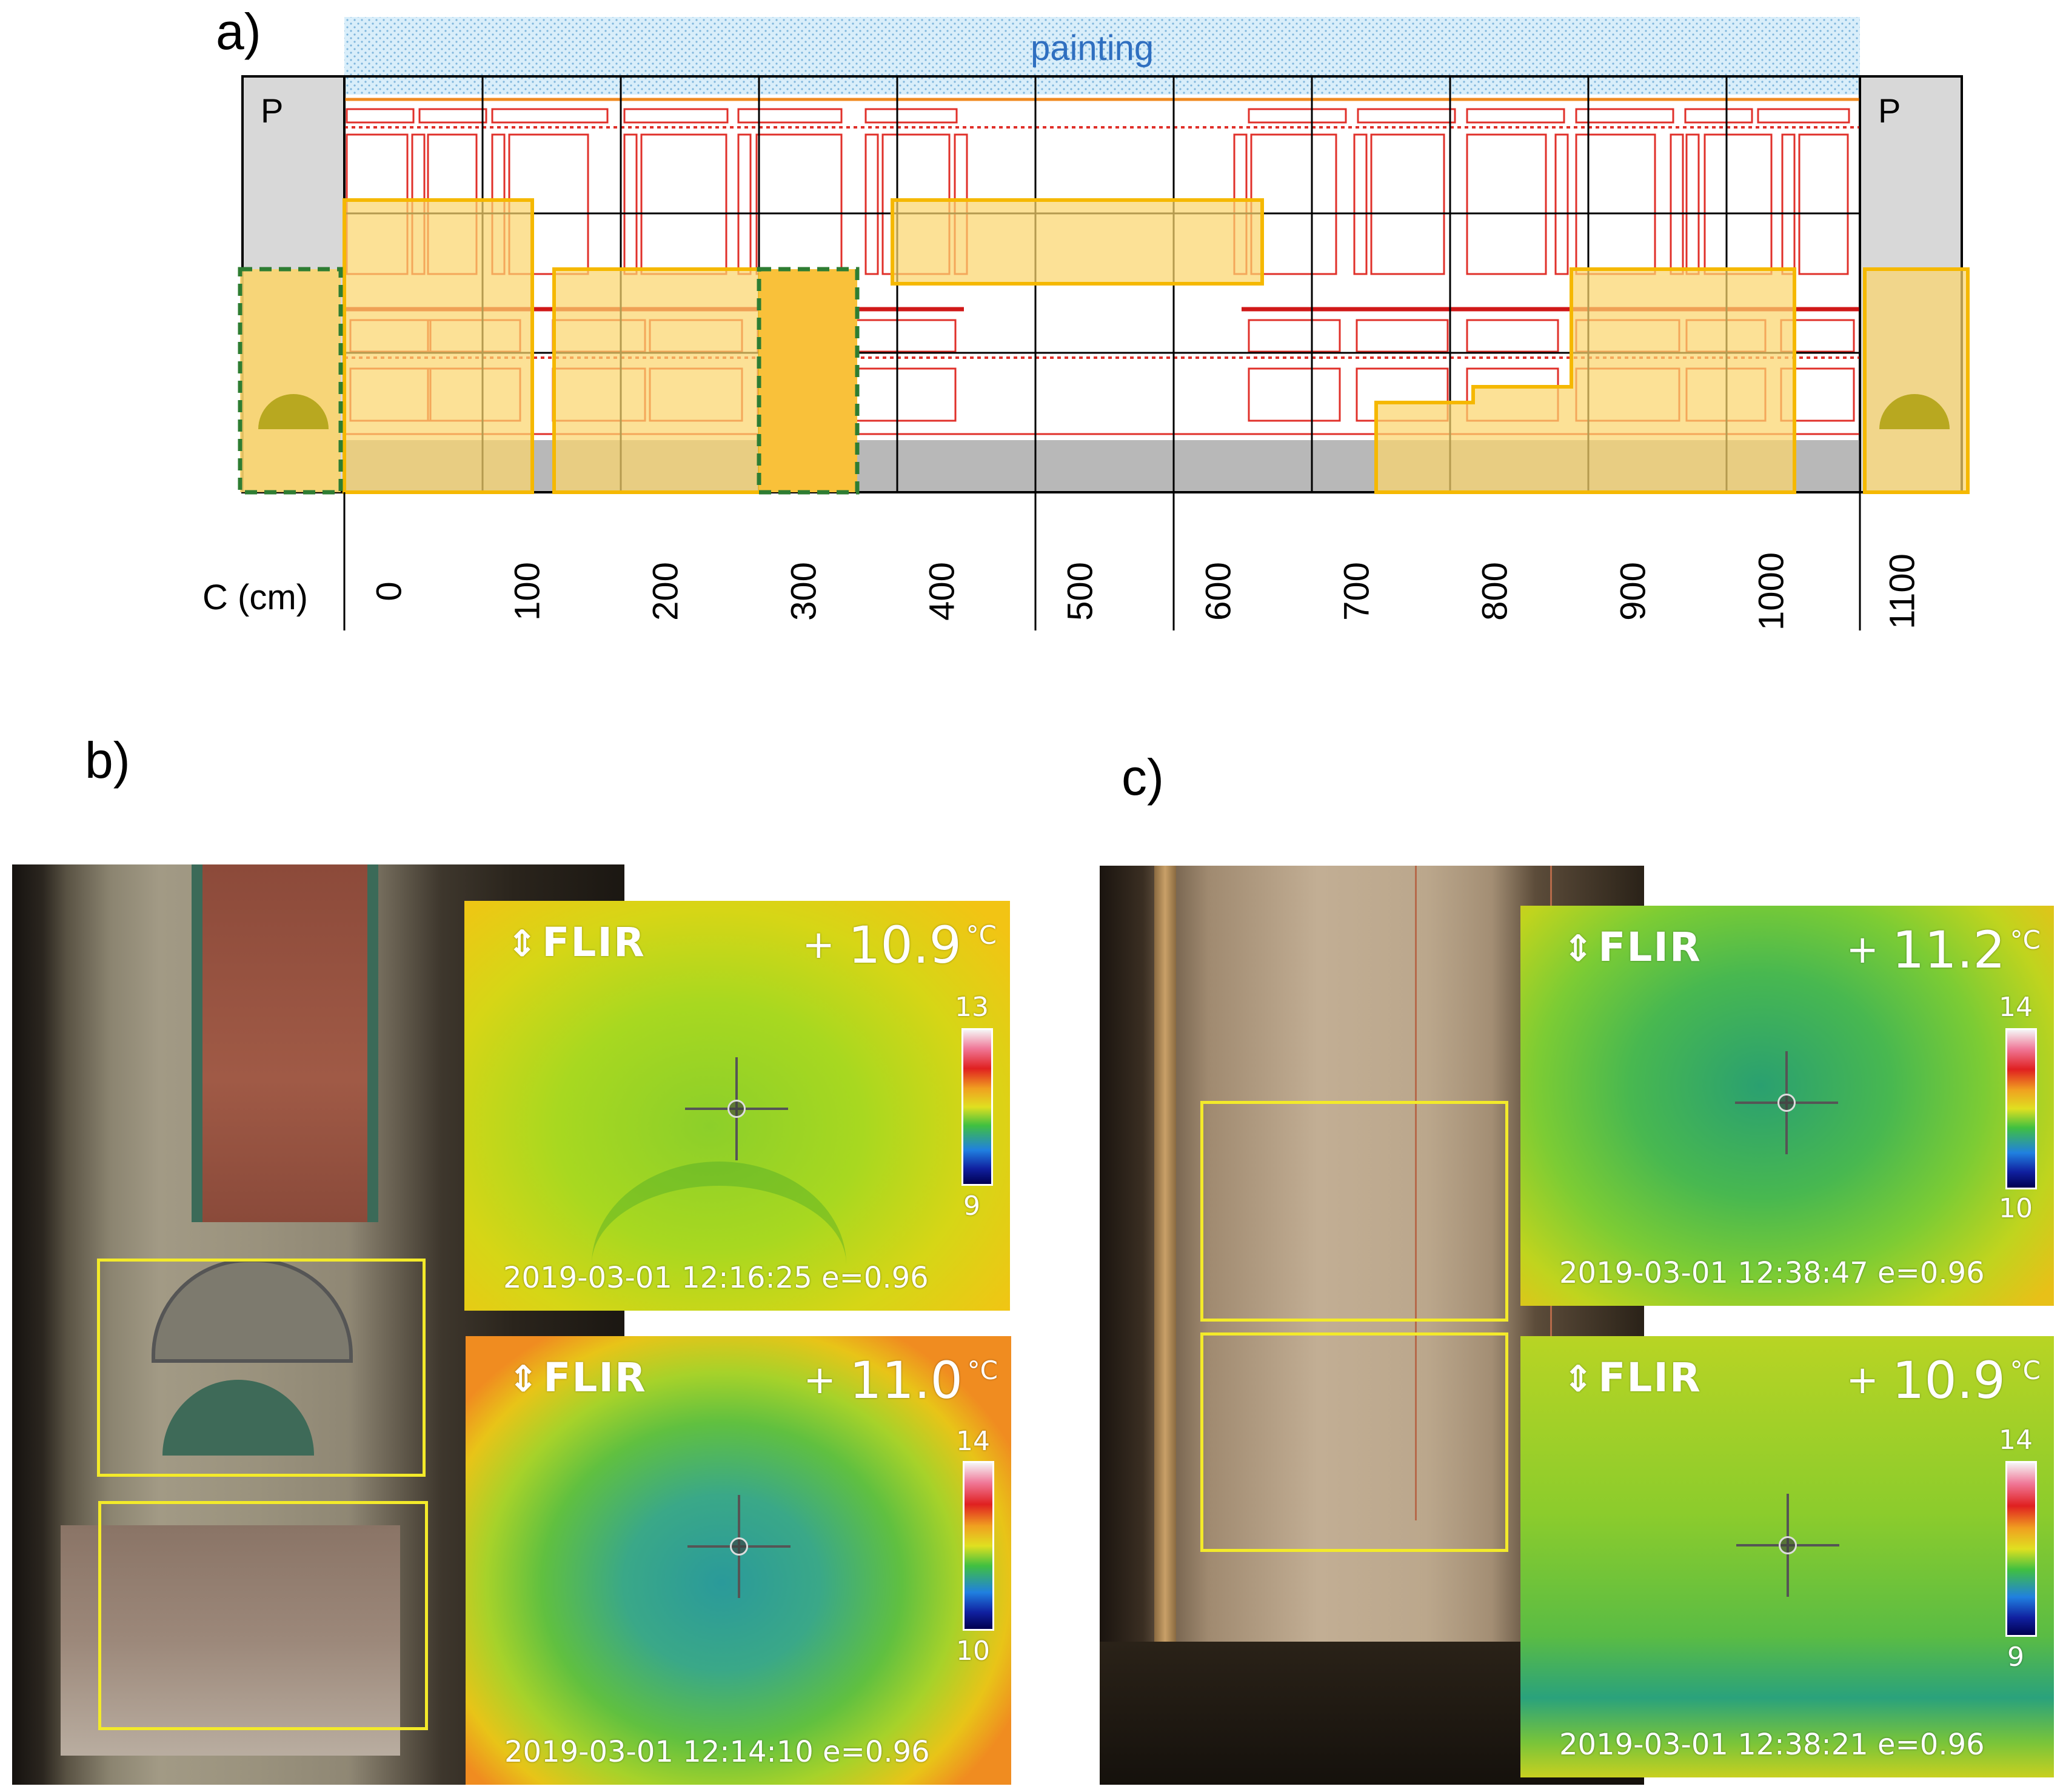 The width and height of the screenshot is (2063, 1792). I want to click on axis-tick-1: 100, so click(527, 591).